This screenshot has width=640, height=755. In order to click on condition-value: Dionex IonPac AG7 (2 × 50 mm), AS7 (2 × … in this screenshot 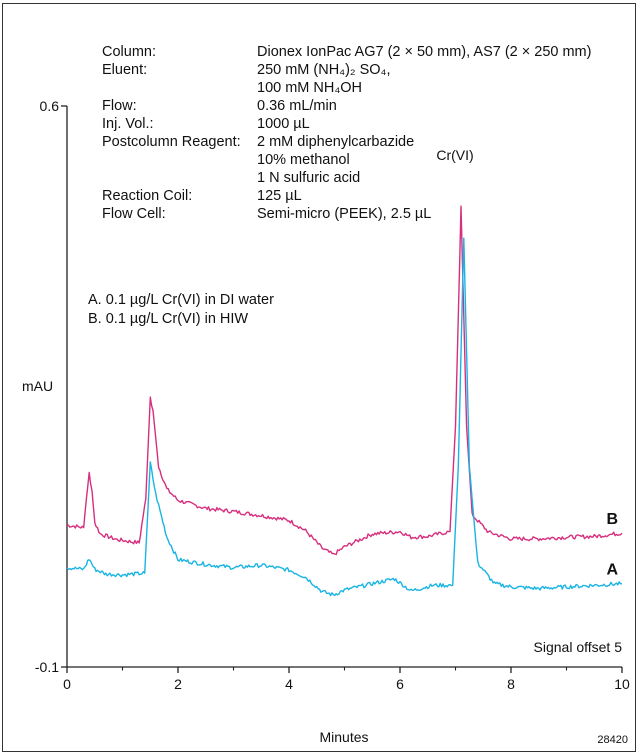, I will do `click(424, 52)`.